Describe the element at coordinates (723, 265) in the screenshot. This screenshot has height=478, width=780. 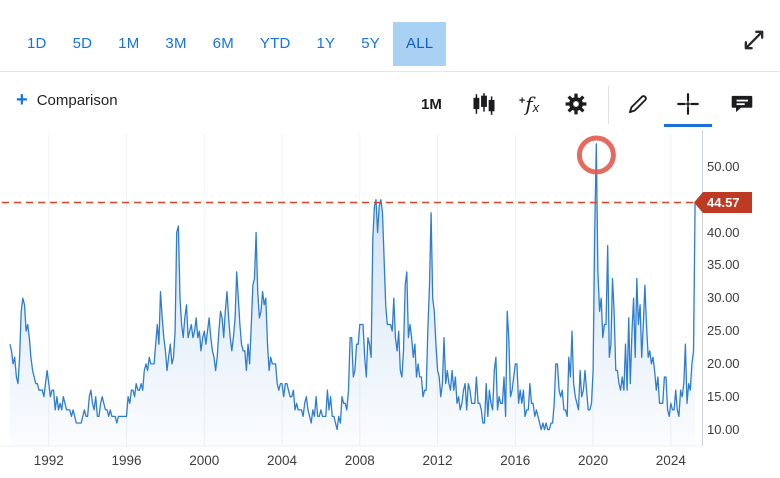
I see `y-axis-tick-label: 35.00` at that location.